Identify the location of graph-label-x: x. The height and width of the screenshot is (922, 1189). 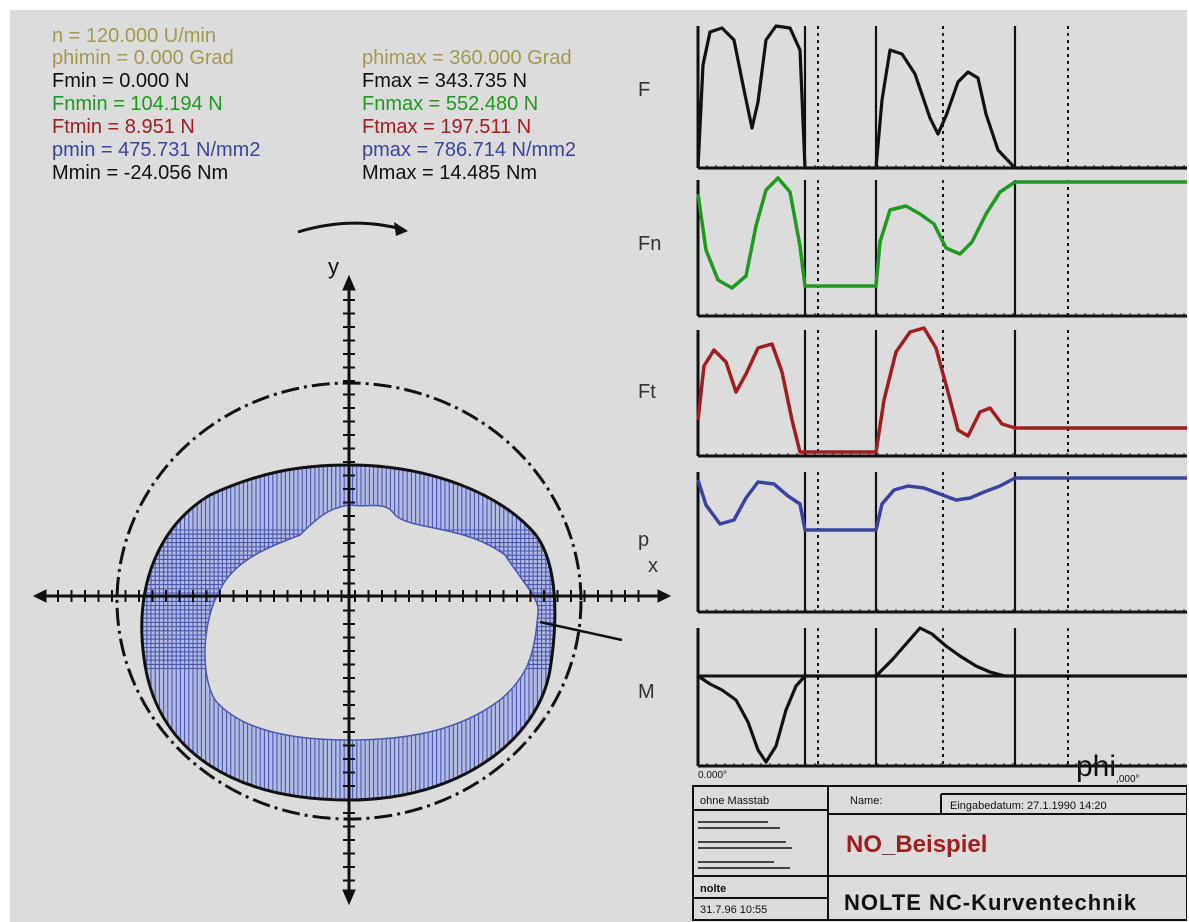
(653, 566).